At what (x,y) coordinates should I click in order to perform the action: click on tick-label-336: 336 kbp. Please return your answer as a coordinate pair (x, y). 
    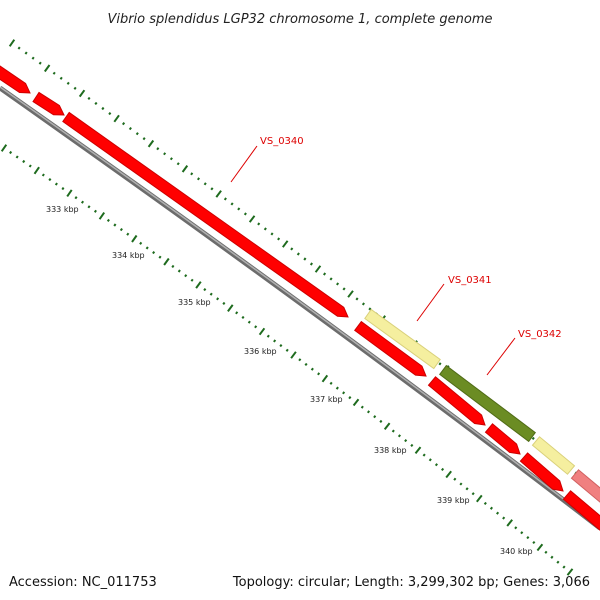
    Looking at the image, I should click on (260, 351).